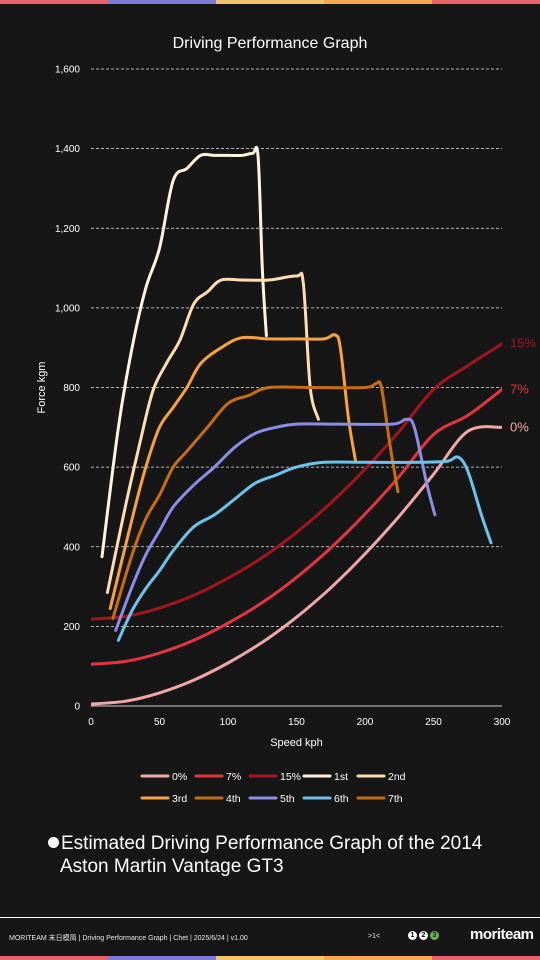 The image size is (540, 960). Describe the element at coordinates (71, 627) in the screenshot. I see `y-tick-label: 200` at that location.